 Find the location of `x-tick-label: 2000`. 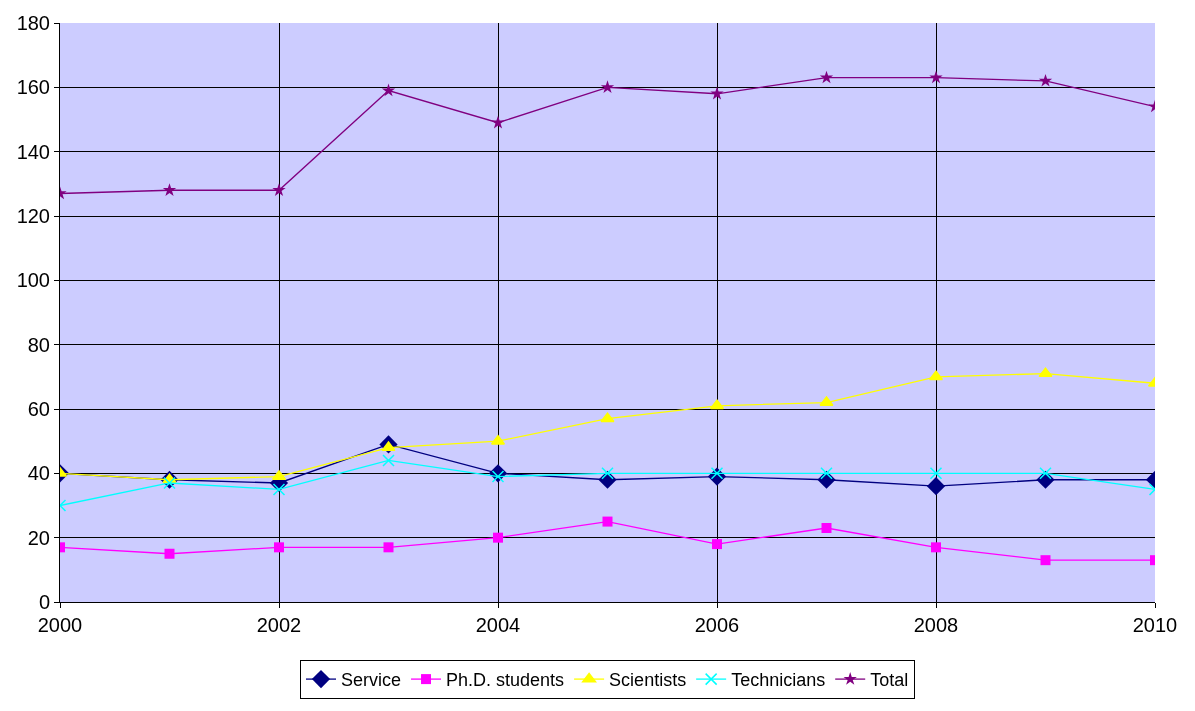

x-tick-label: 2000 is located at coordinates (60, 625).